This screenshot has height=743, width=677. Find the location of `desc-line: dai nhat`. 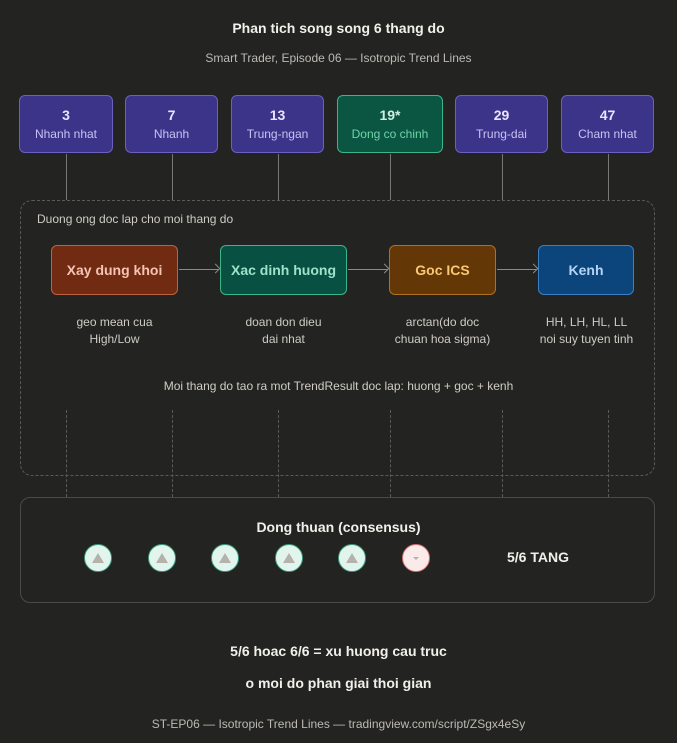

desc-line: dai nhat is located at coordinates (283, 339).